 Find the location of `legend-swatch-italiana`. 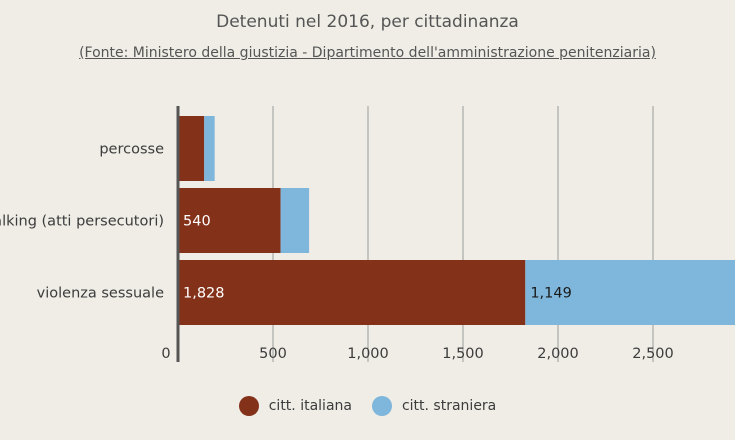

legend-swatch-italiana is located at coordinates (248, 406).